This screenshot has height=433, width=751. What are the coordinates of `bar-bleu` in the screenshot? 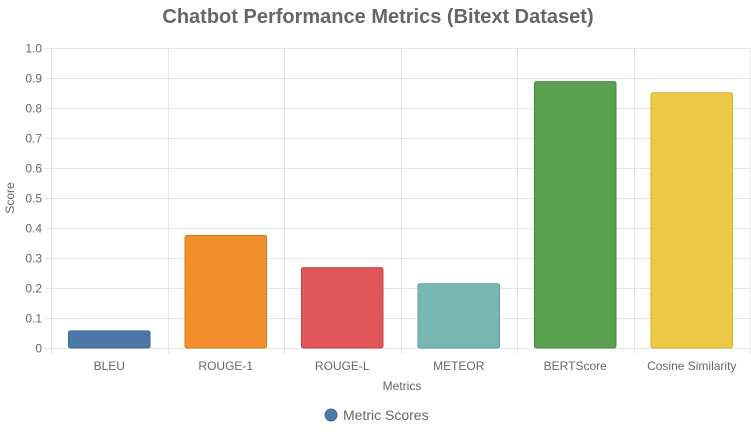 It's located at (109, 339).